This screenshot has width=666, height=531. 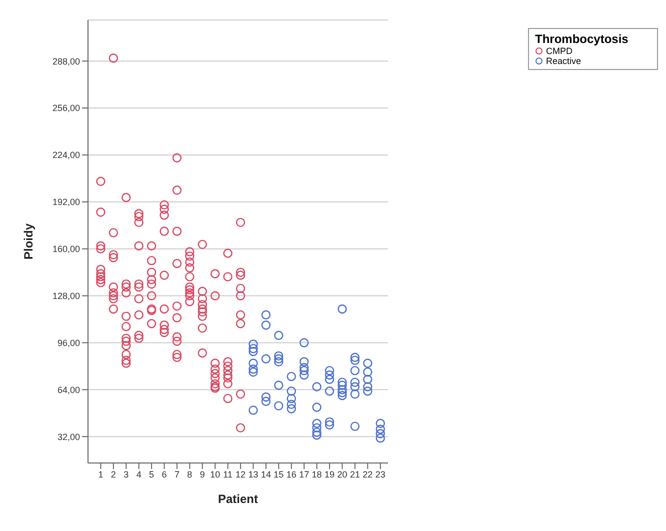 I want to click on x-tick-label: 11, so click(x=227, y=474).